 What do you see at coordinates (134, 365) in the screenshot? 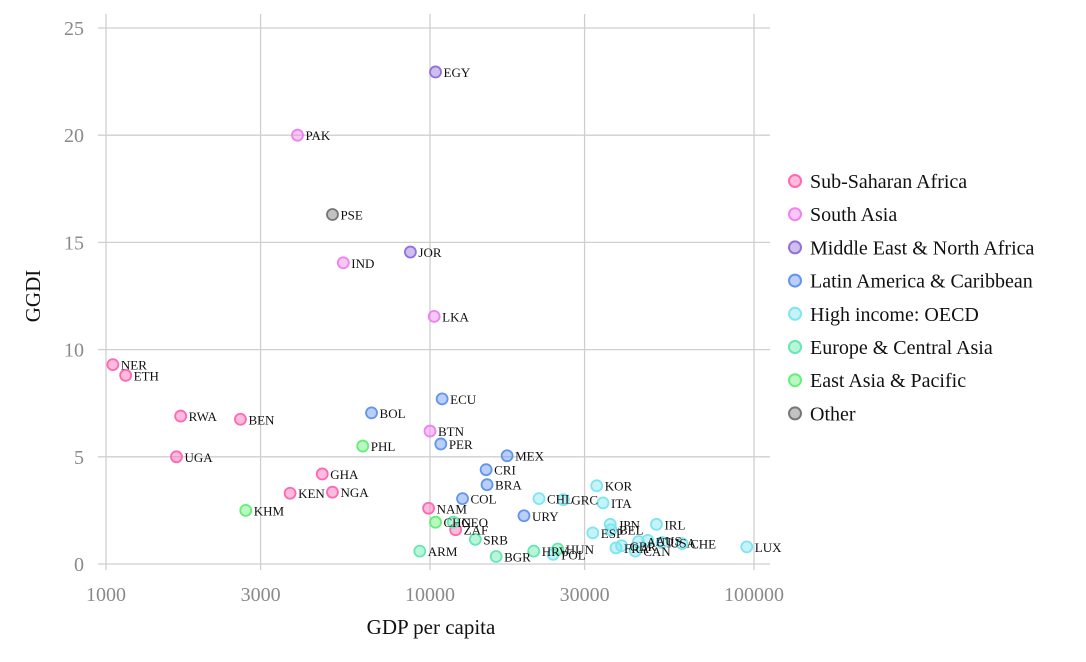
I see `point-label-ner: NER` at bounding box center [134, 365].